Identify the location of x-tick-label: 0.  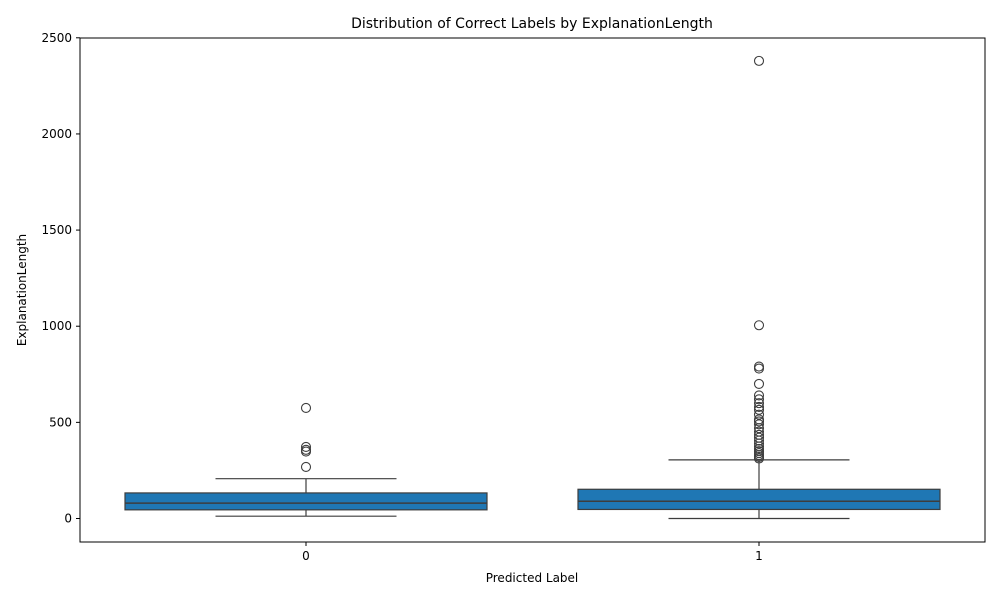
(306, 556).